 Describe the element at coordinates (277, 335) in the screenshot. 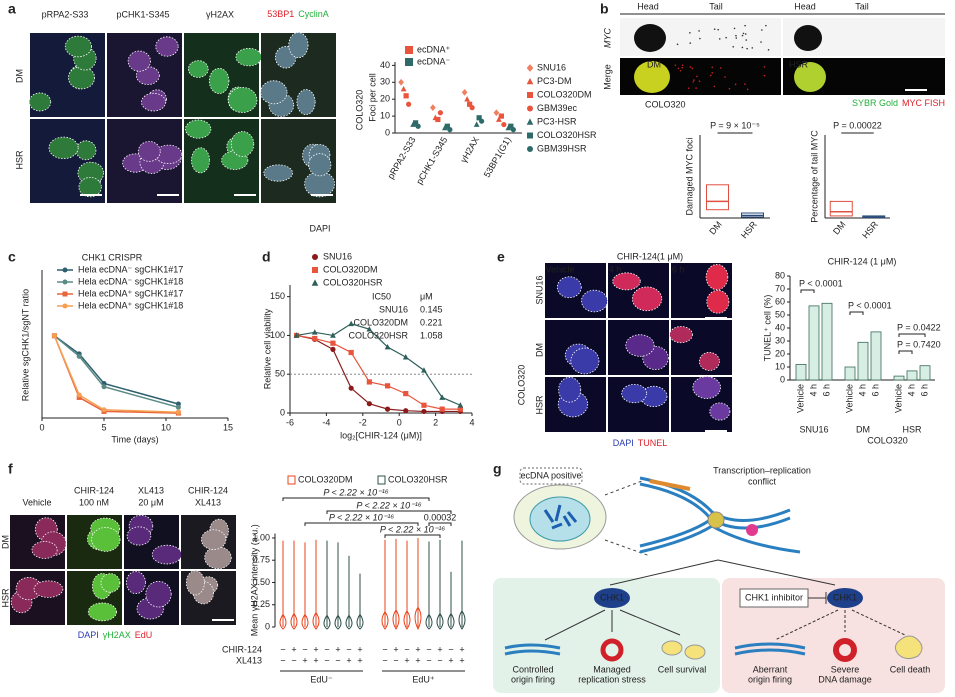

I see `y-tick-label: 100` at that location.